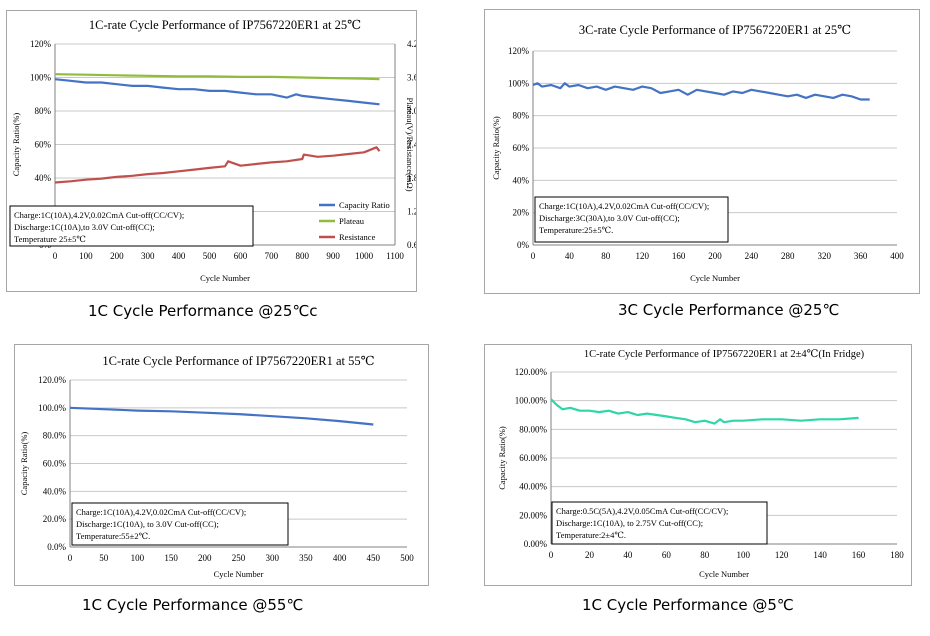 This screenshot has width=930, height=636. What do you see at coordinates (533, 515) in the screenshot?
I see `y-tick-label: 20.00%` at bounding box center [533, 515].